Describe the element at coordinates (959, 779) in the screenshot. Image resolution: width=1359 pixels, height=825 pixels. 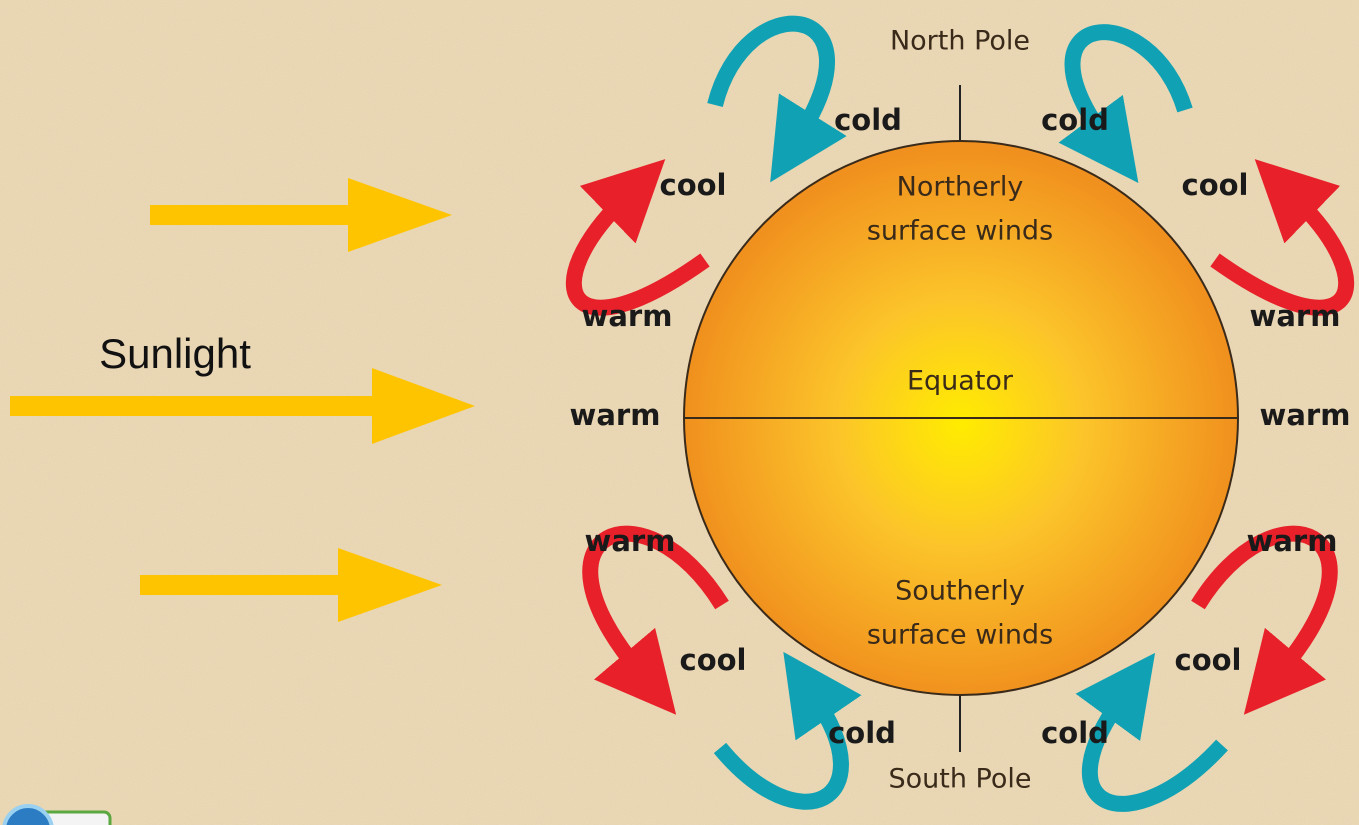
I see `south-pole: South Pole` at that location.